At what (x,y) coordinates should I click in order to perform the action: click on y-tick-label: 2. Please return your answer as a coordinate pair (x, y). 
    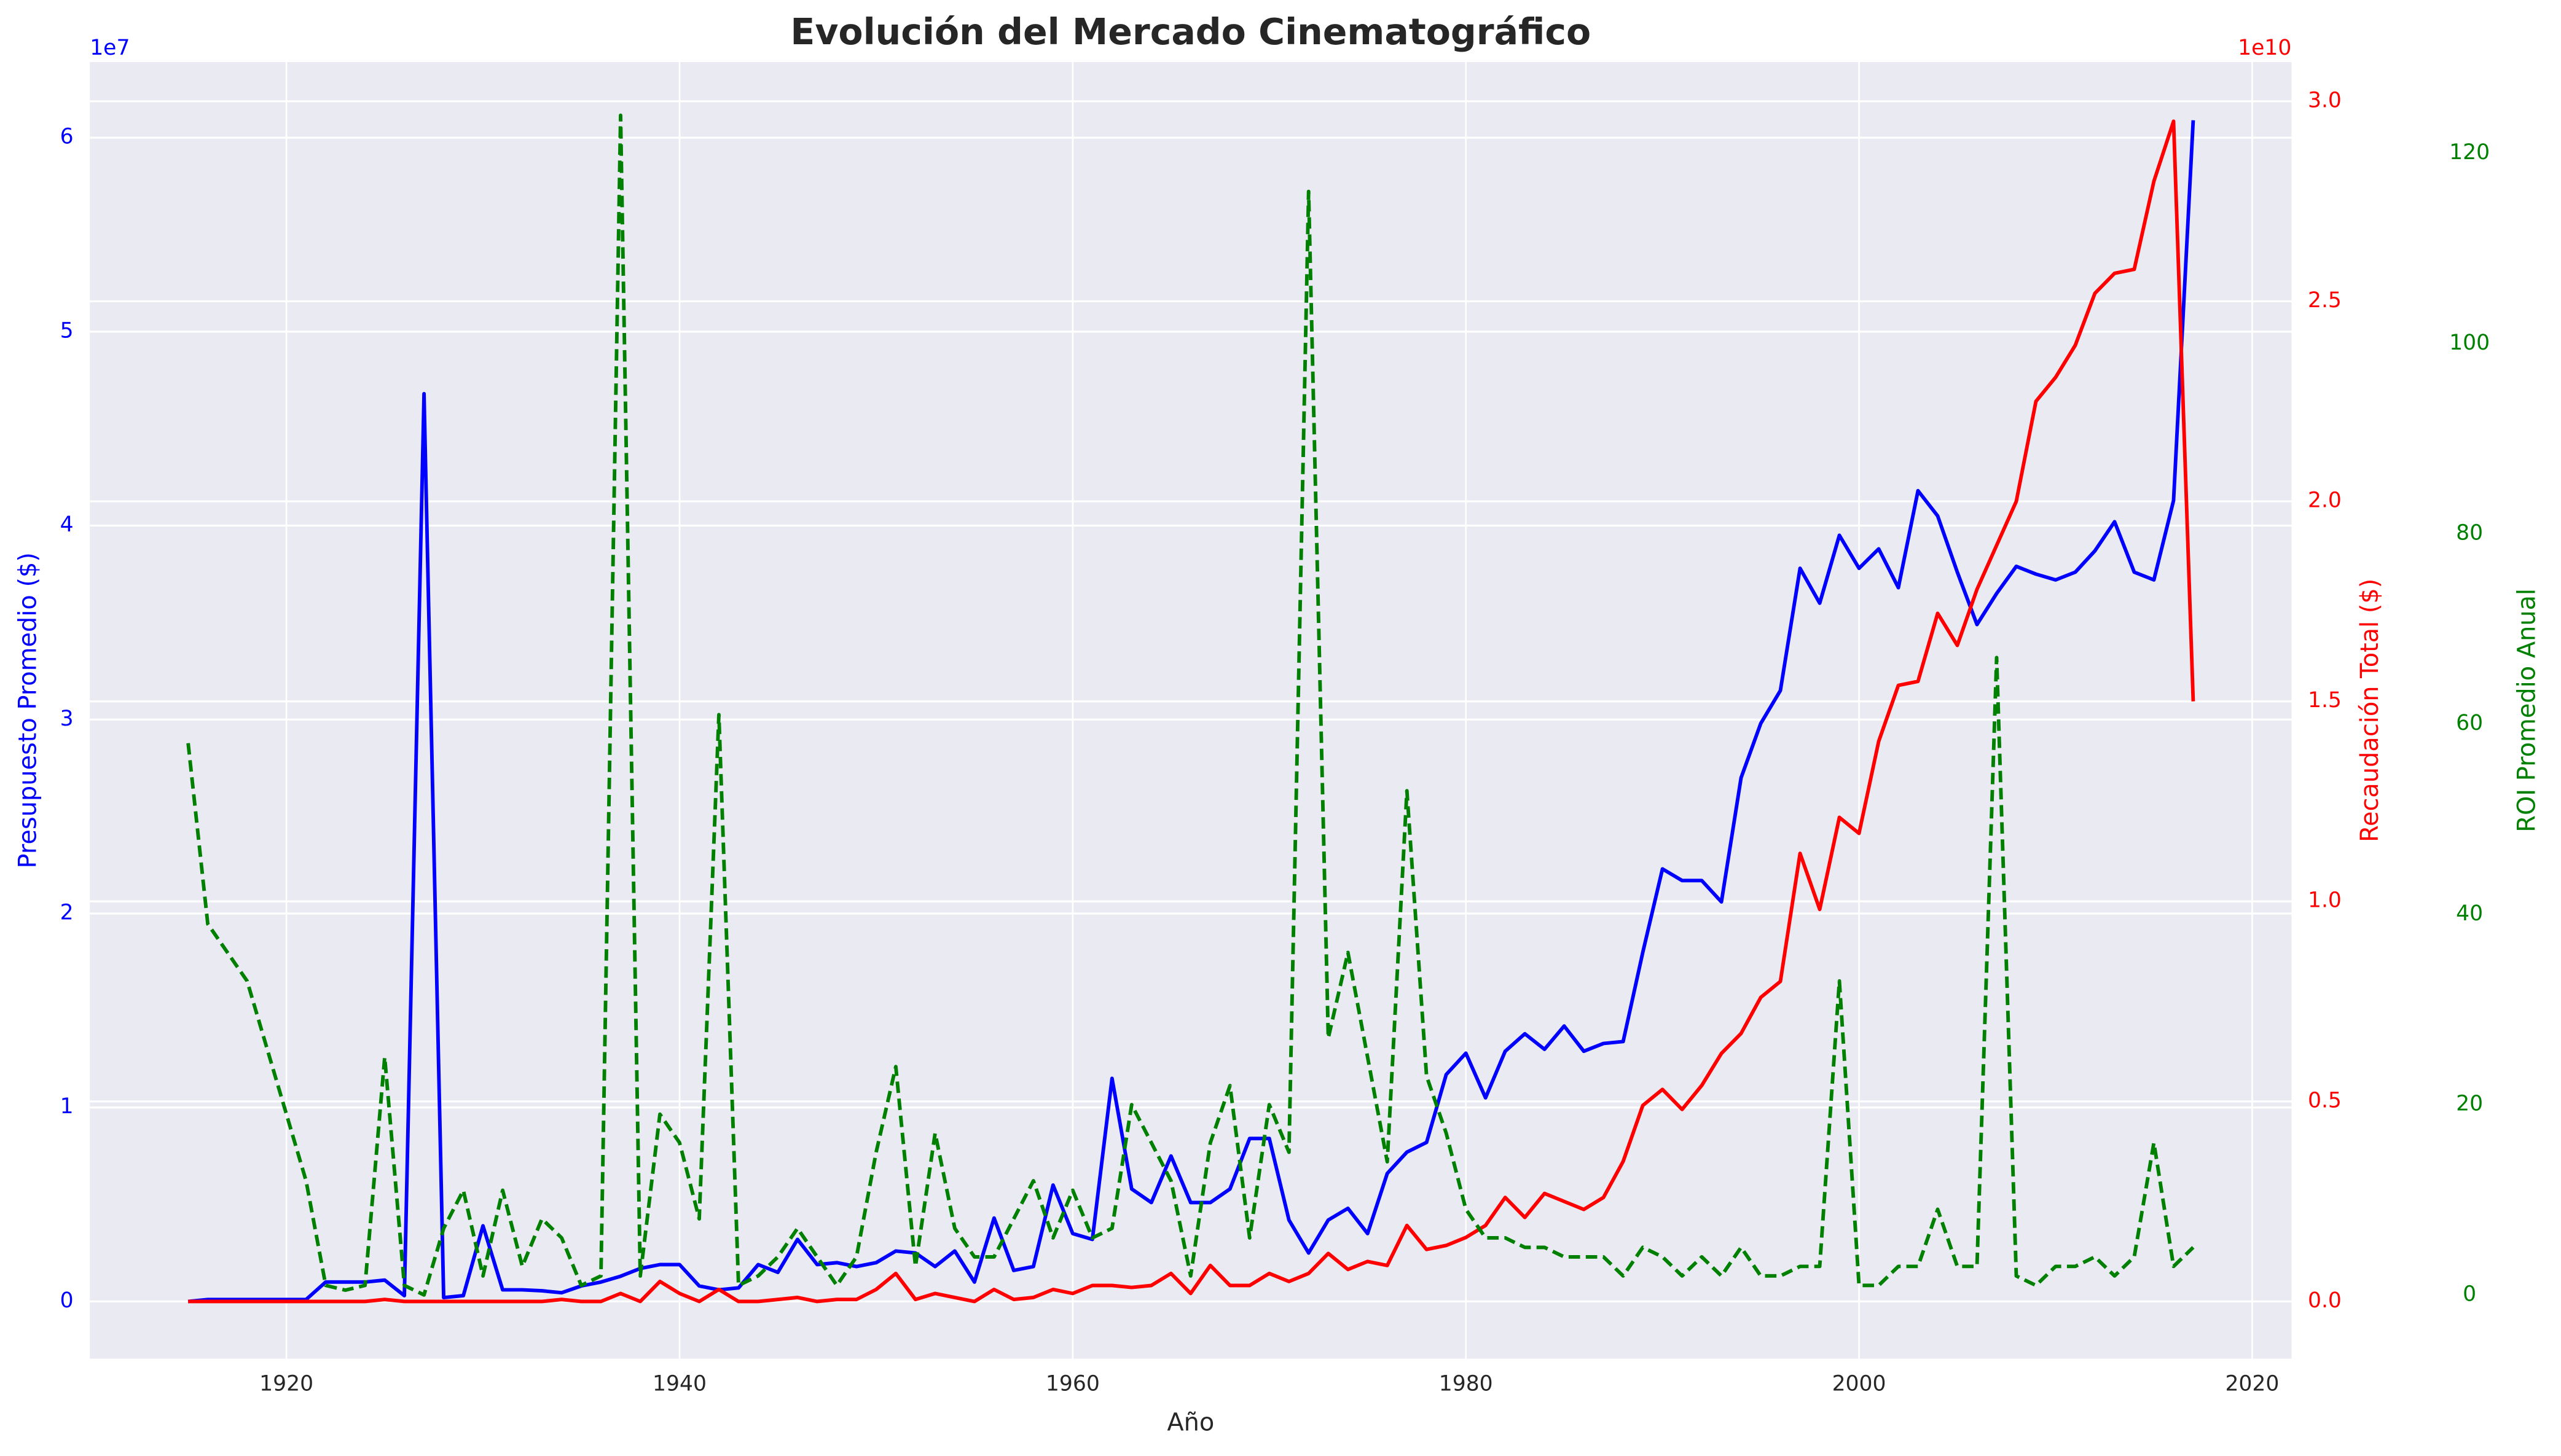
    Looking at the image, I should click on (67, 913).